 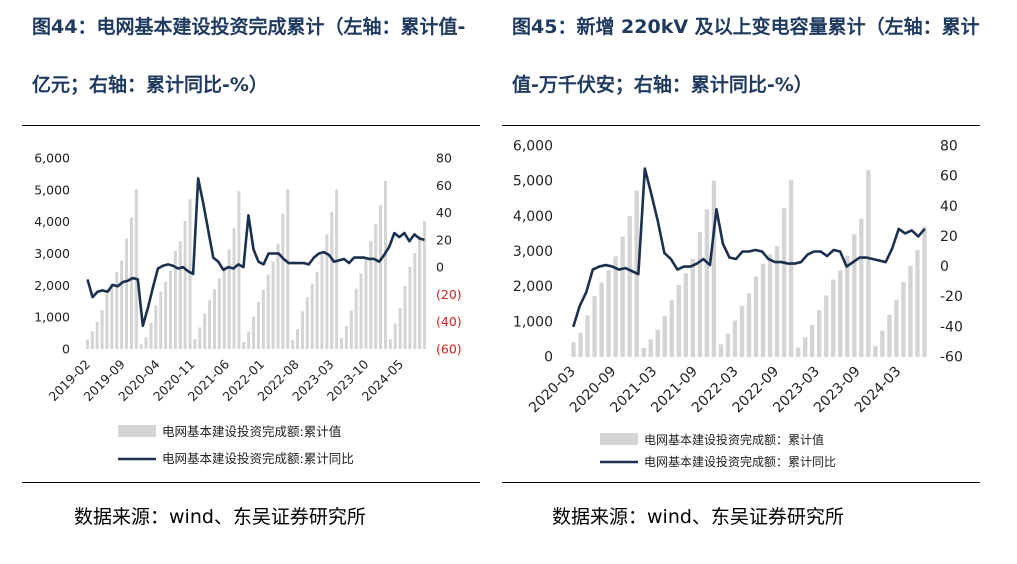 I want to click on legend-bar-label: 电网基本建设投资完成额:累计值, so click(x=251, y=431).